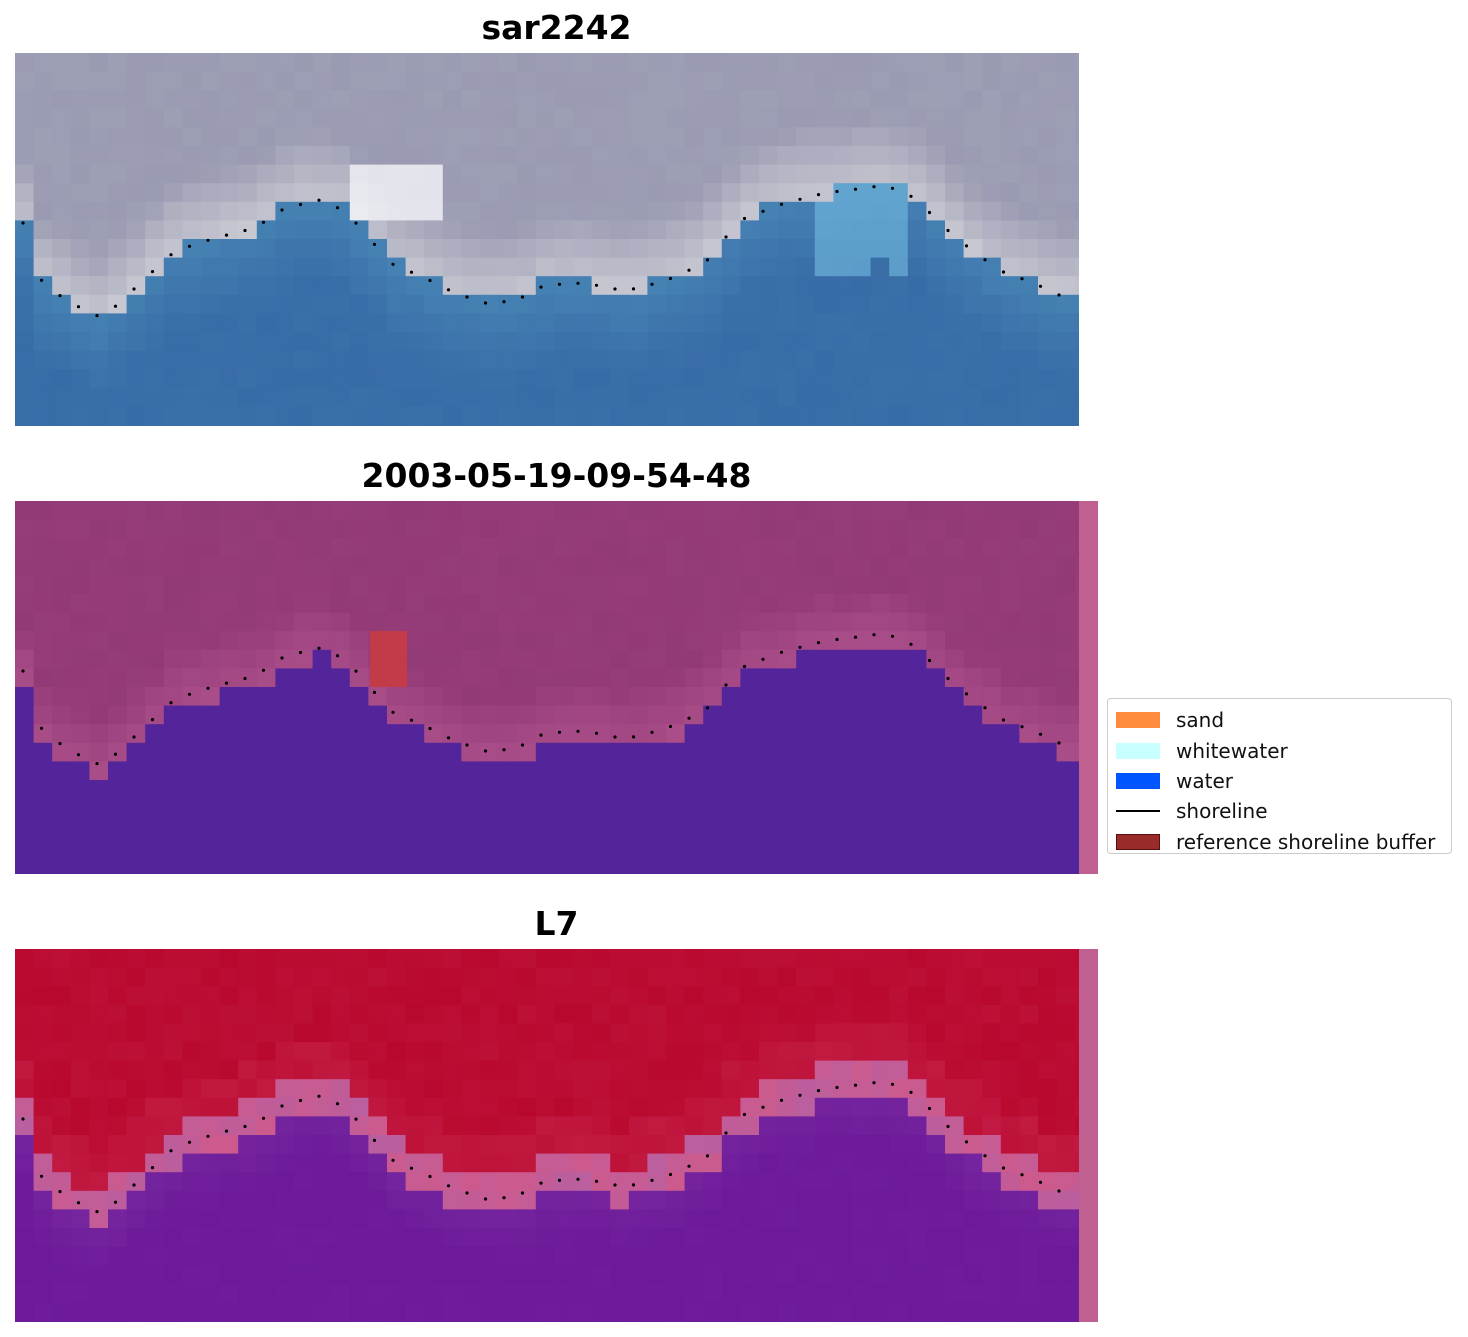  Describe the element at coordinates (1138, 811) in the screenshot. I see `shoreline-line-icon` at that location.